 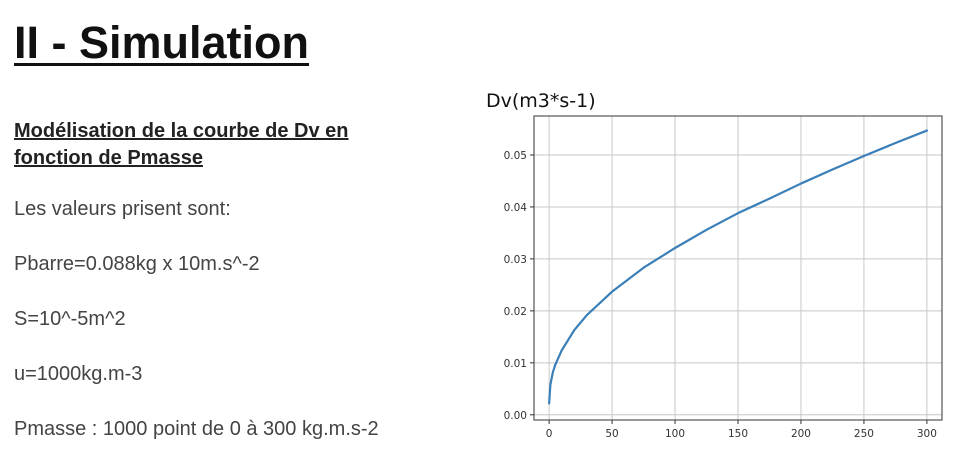 What do you see at coordinates (675, 434) in the screenshot?
I see `x-tick-label: 100` at bounding box center [675, 434].